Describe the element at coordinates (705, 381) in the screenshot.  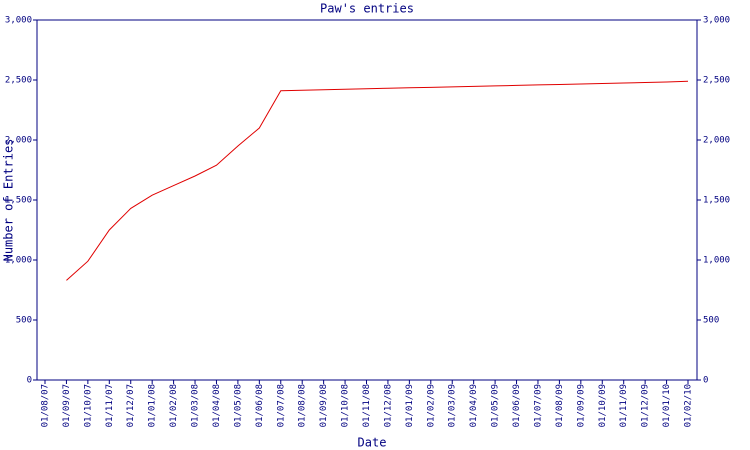
I see `y2-tick-label: 0` at that location.